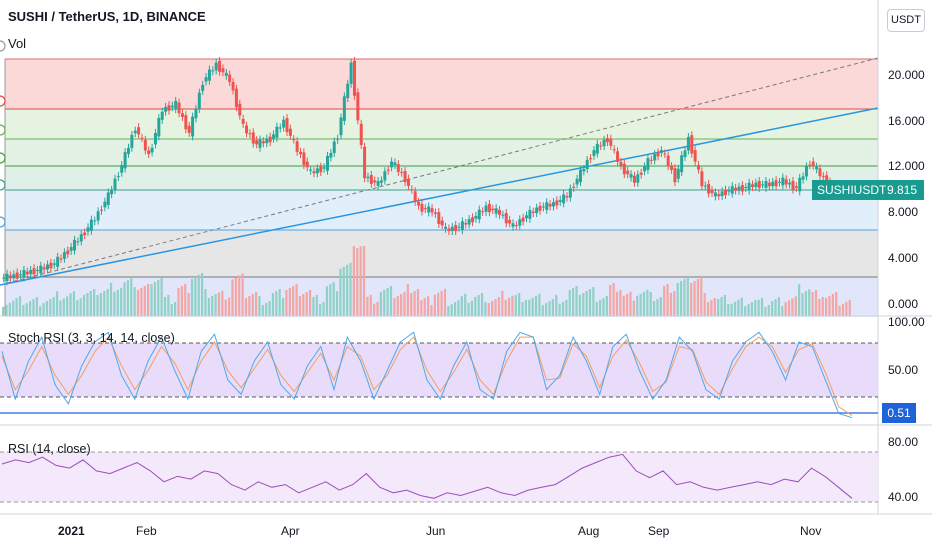 Image resolution: width=932 pixels, height=550 pixels. What do you see at coordinates (906, 20) in the screenshot?
I see `currency-button: USDT` at bounding box center [906, 20].